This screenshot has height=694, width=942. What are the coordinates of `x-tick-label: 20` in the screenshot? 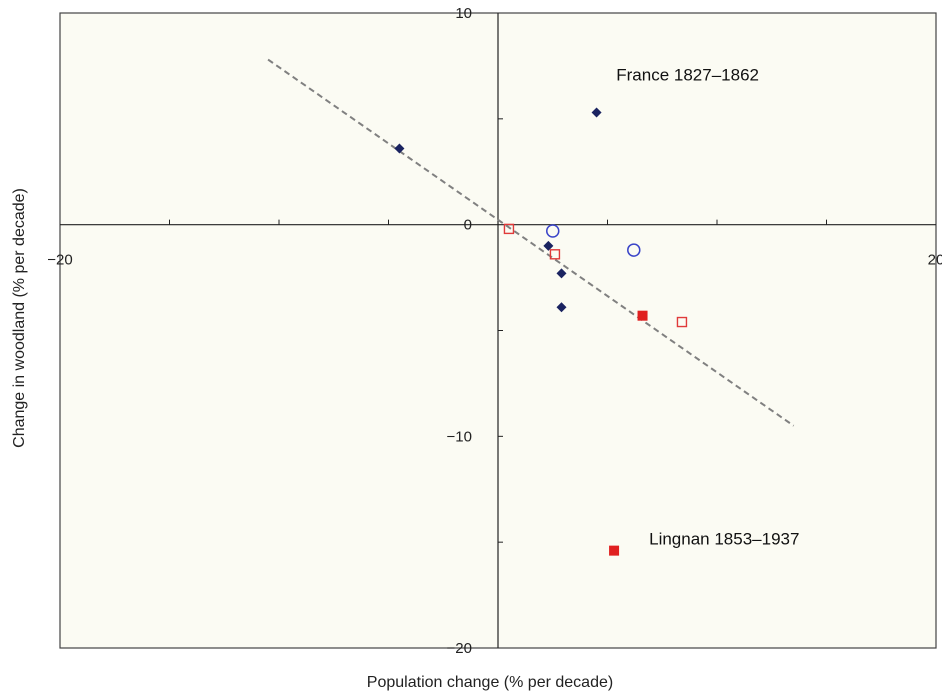 It's located at (935, 260).